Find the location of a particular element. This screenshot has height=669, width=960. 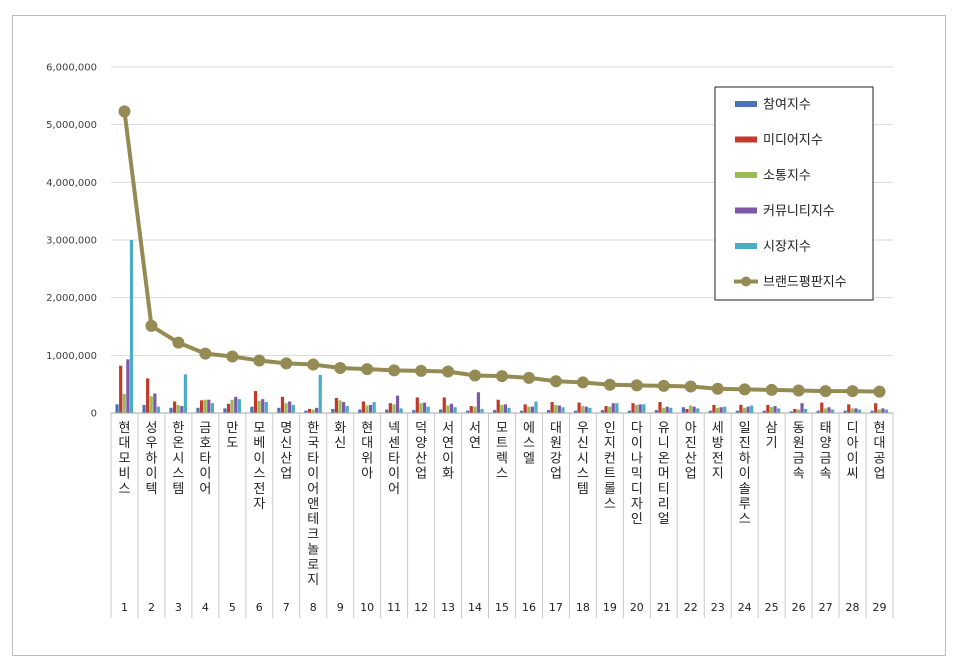

y-tick-label: 4,000,000 is located at coordinates (71, 183).